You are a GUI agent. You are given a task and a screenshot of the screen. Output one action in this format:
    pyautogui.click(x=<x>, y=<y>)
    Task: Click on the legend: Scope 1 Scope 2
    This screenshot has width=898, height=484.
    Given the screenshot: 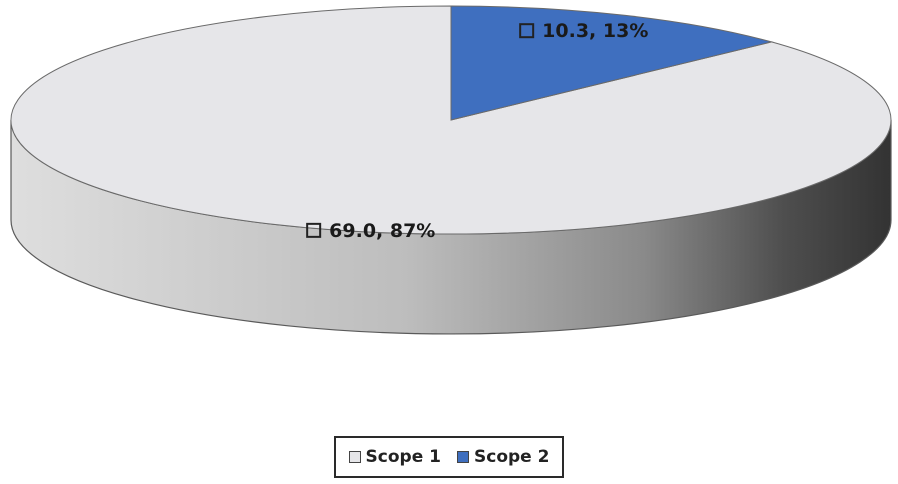 What is the action you would take?
    pyautogui.click(x=449, y=457)
    